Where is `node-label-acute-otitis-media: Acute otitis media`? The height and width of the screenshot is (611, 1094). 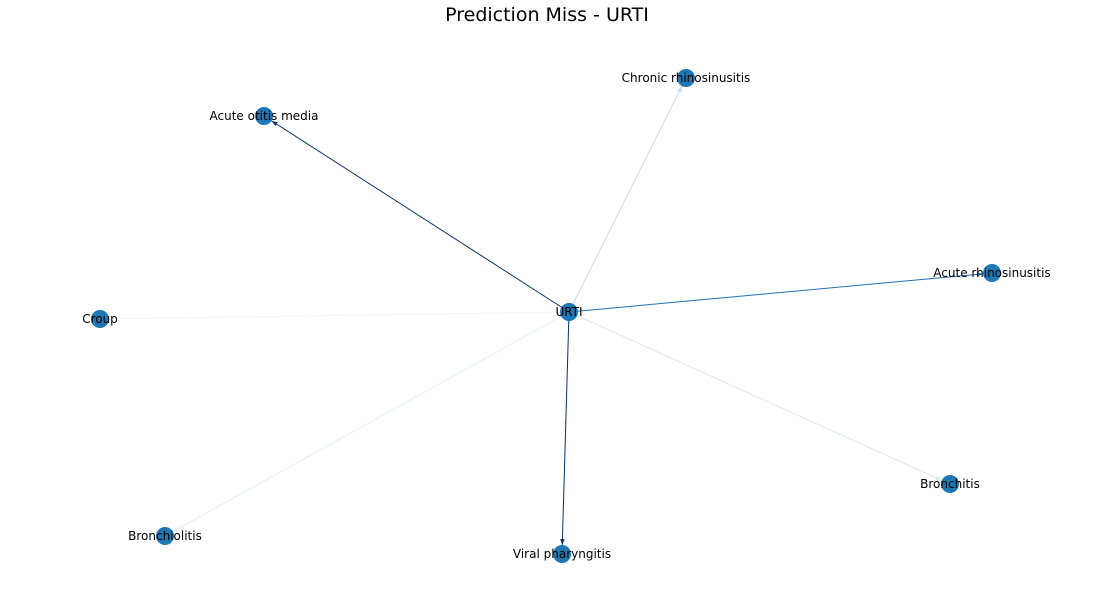 node-label-acute-otitis-media: Acute otitis media is located at coordinates (264, 116).